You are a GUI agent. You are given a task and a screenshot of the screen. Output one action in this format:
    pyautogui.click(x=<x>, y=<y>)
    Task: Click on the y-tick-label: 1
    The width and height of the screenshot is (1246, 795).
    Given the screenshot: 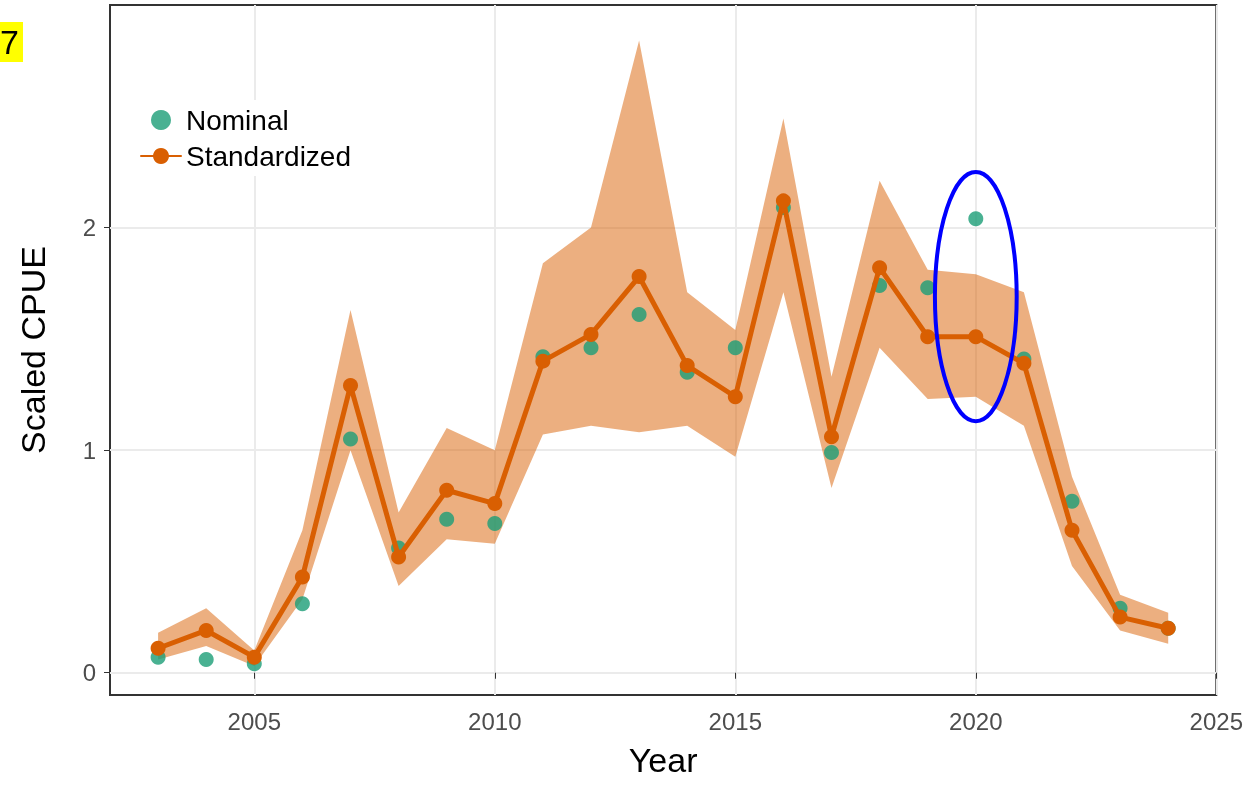 What is the action you would take?
    pyautogui.click(x=89, y=450)
    